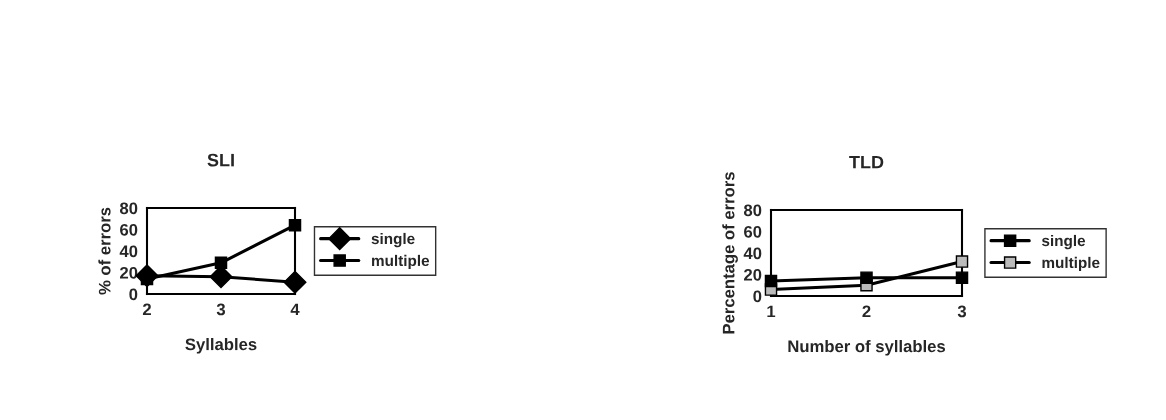  What do you see at coordinates (867, 348) in the screenshot?
I see `x-axis-title: Number of syllables` at bounding box center [867, 348].